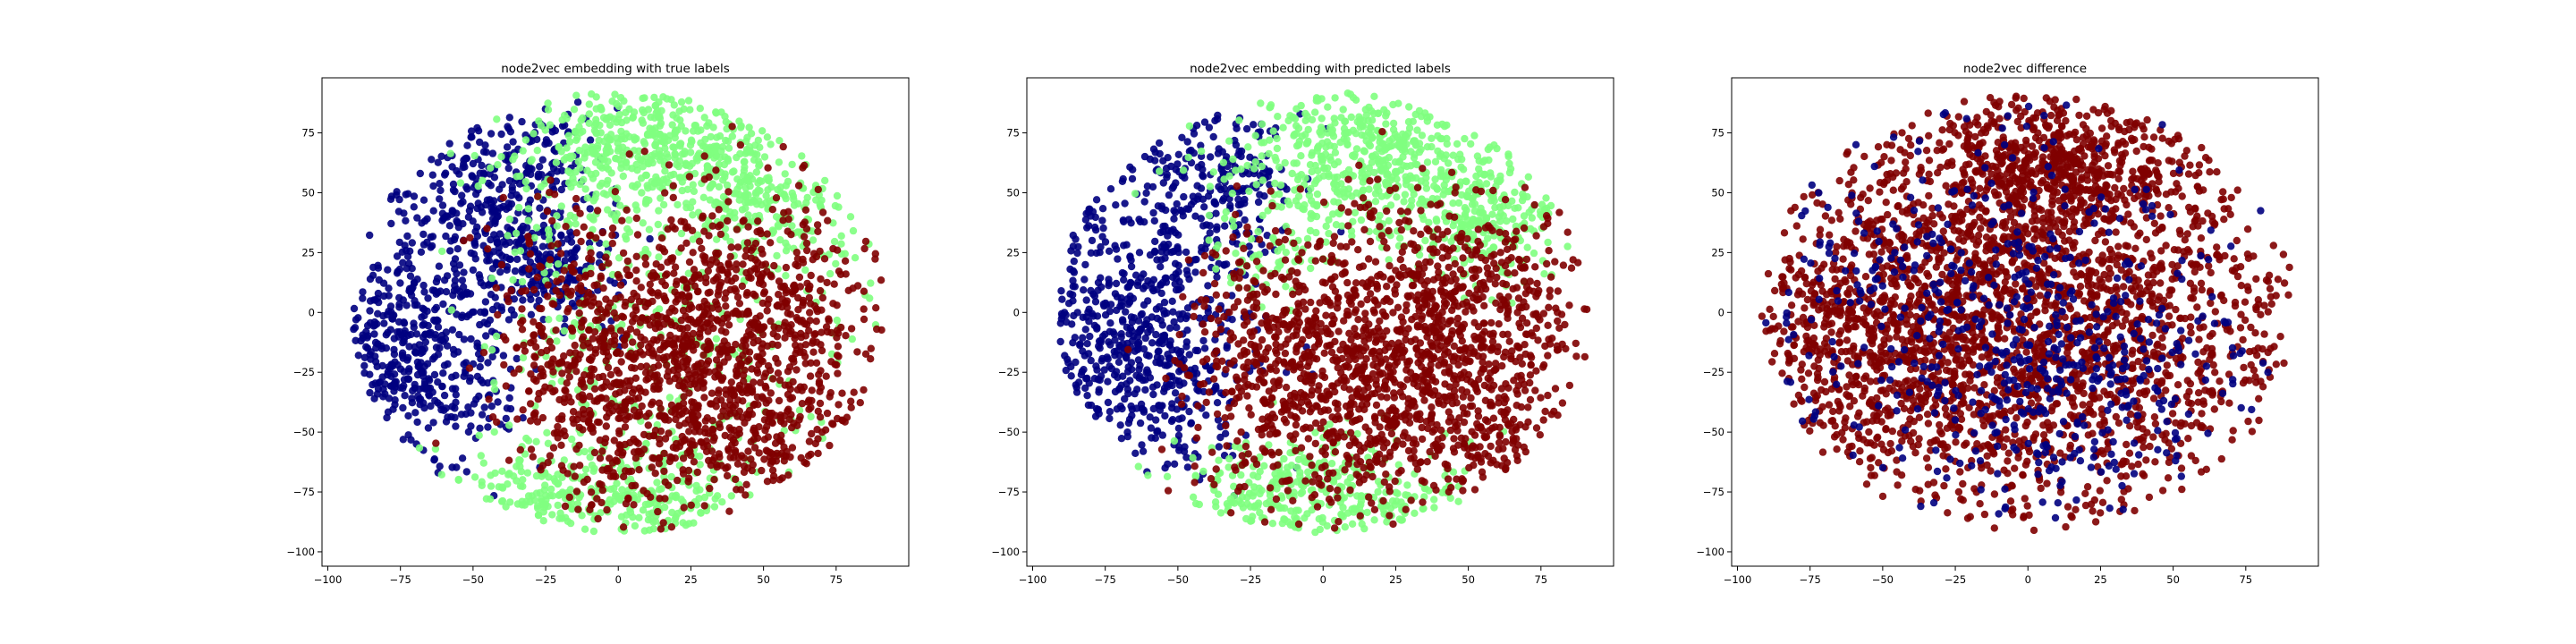  I want to click on x-tick-label: −50, so click(473, 579).